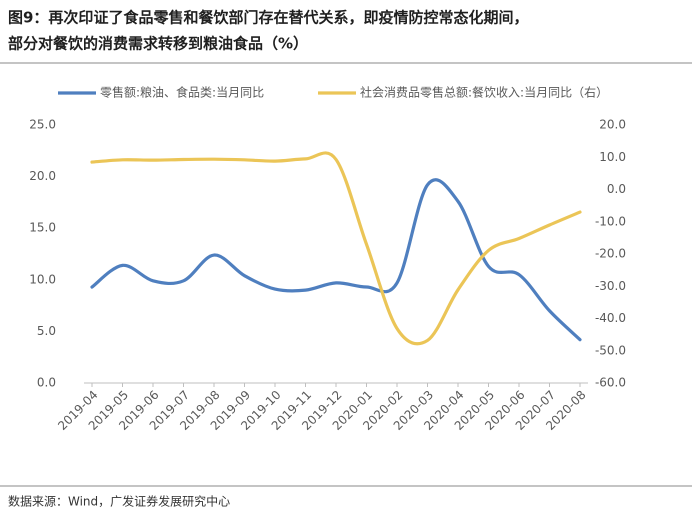  What do you see at coordinates (610, 318) in the screenshot?
I see `y2-tick-label: -40.0` at bounding box center [610, 318].